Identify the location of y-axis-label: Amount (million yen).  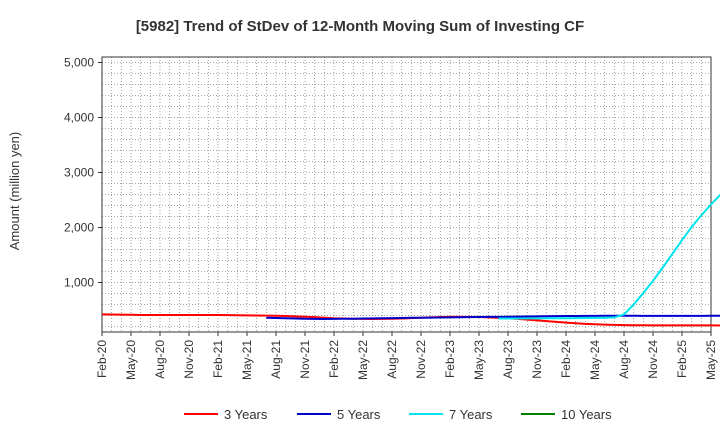
(14, 191).